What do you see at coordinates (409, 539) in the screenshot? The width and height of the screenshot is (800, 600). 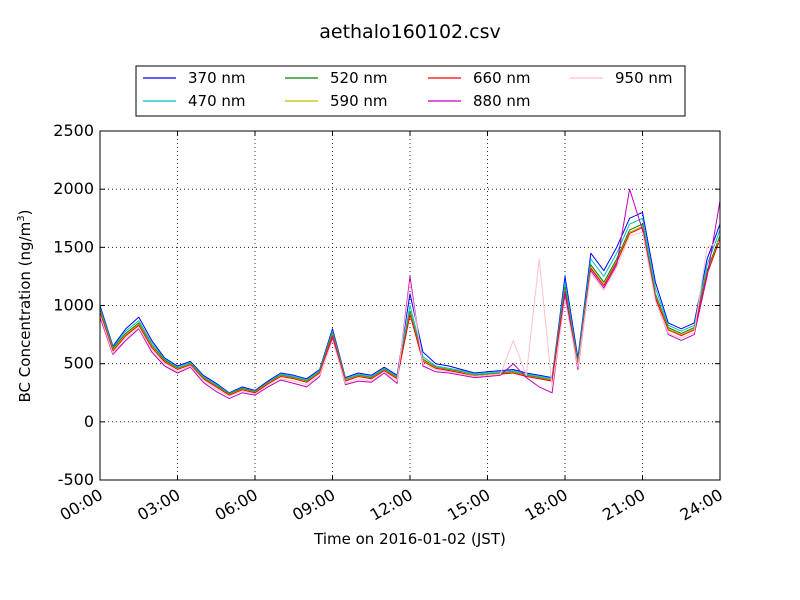 I see `x-axis-label: Time on 2016-01-02 (JST)` at bounding box center [409, 539].